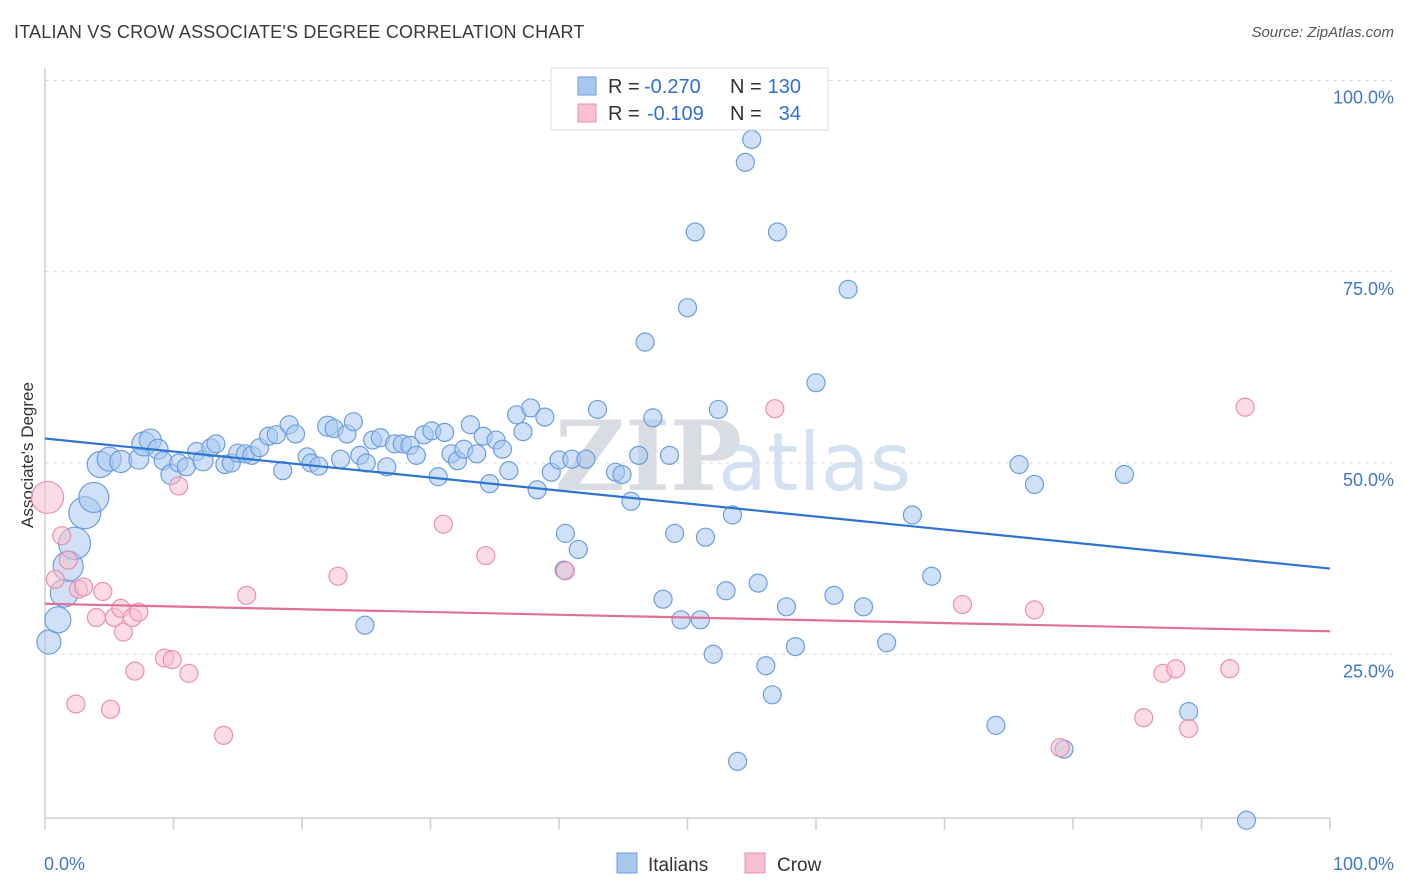 This screenshot has width=1406, height=892. I want to click on y-tick-label-50: 50.0%, so click(1368, 480).